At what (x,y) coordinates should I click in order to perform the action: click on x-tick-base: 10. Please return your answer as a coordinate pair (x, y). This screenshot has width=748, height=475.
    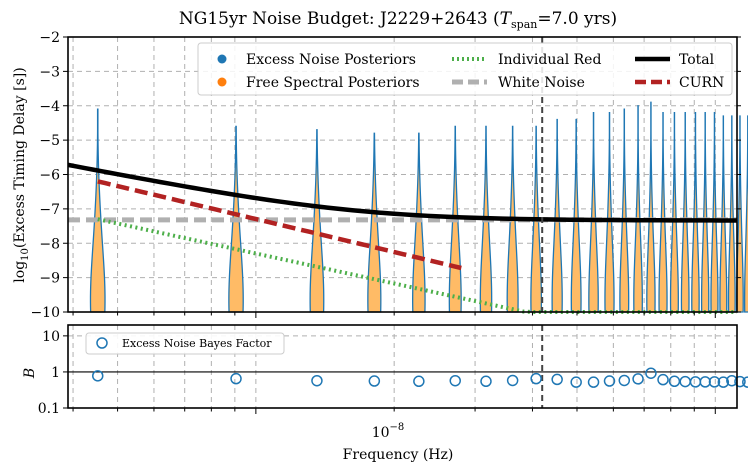
    Looking at the image, I should click on (381, 433).